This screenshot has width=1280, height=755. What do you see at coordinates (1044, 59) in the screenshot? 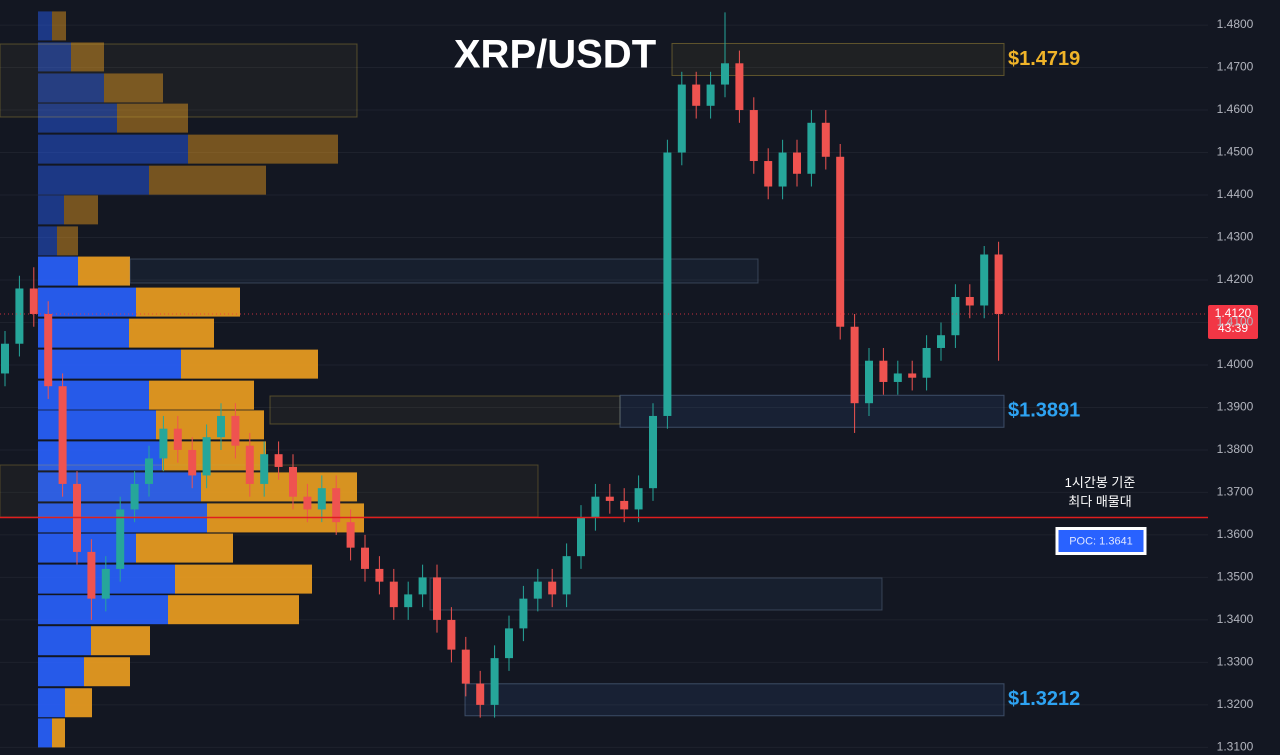
I see `level-label: $1.4719` at bounding box center [1044, 59].